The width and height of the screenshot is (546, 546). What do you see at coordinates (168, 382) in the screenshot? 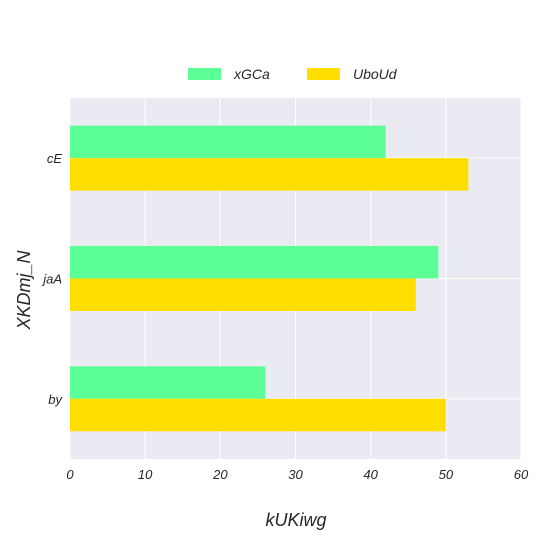
I see `bar-xgca-by` at bounding box center [168, 382].